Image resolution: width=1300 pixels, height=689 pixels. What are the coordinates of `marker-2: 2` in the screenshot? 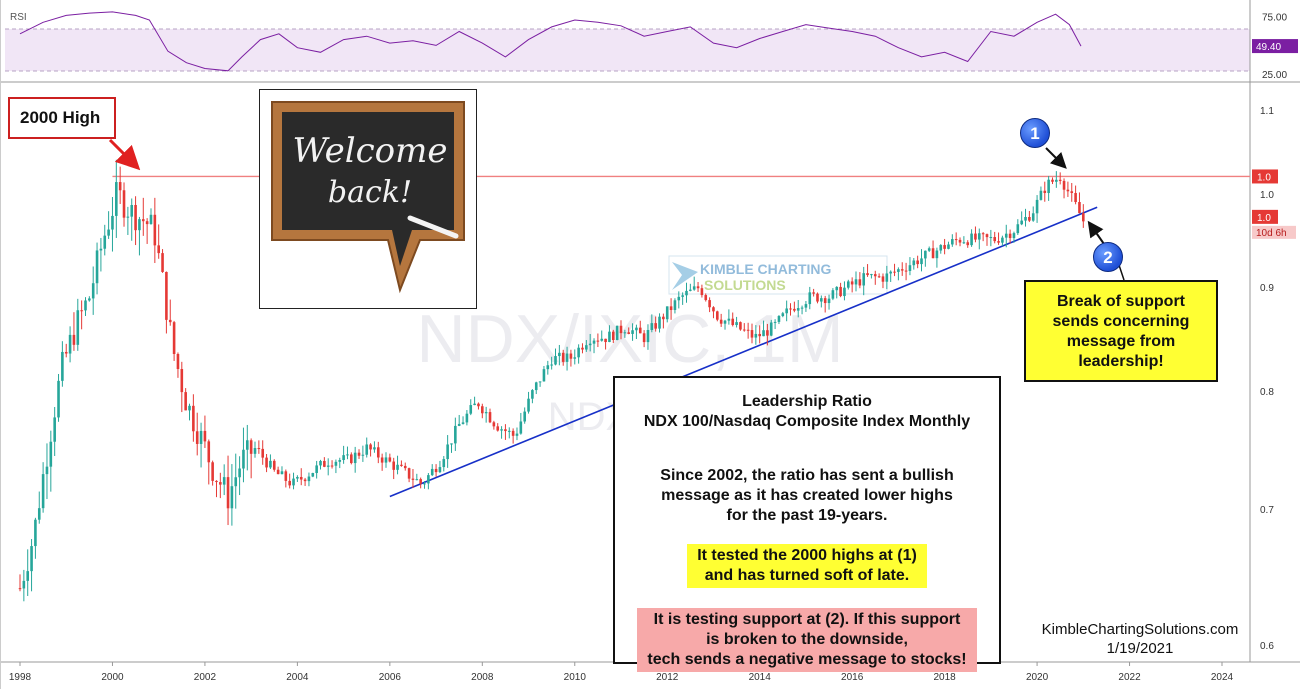 It's located at (1108, 257).